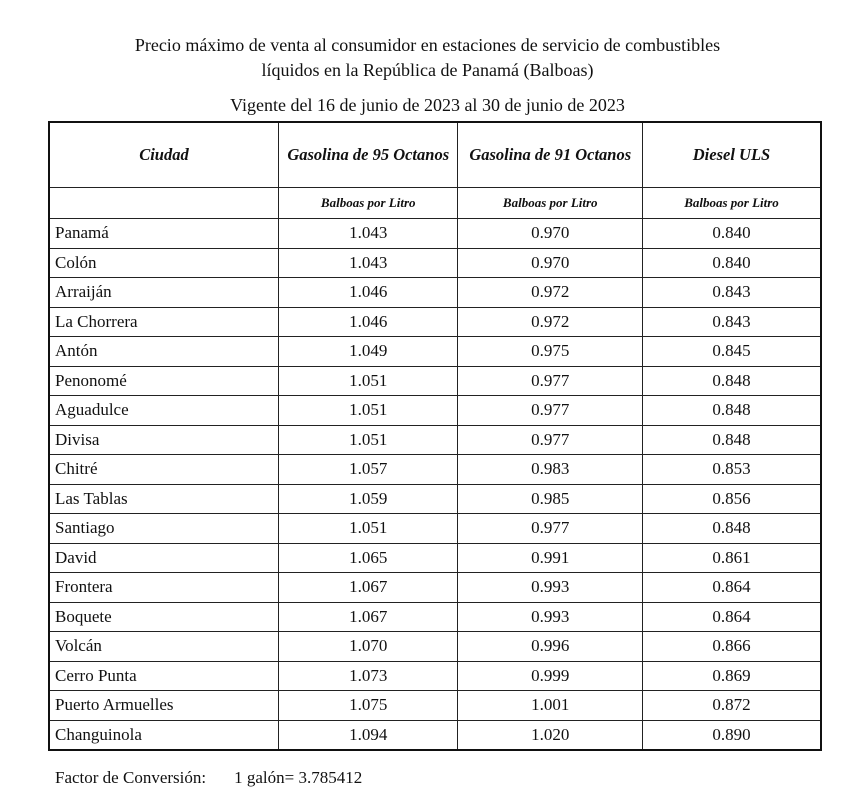 The width and height of the screenshot is (855, 805). Describe the element at coordinates (732, 675) in the screenshot. I see `cell-diesel: 0.869` at that location.